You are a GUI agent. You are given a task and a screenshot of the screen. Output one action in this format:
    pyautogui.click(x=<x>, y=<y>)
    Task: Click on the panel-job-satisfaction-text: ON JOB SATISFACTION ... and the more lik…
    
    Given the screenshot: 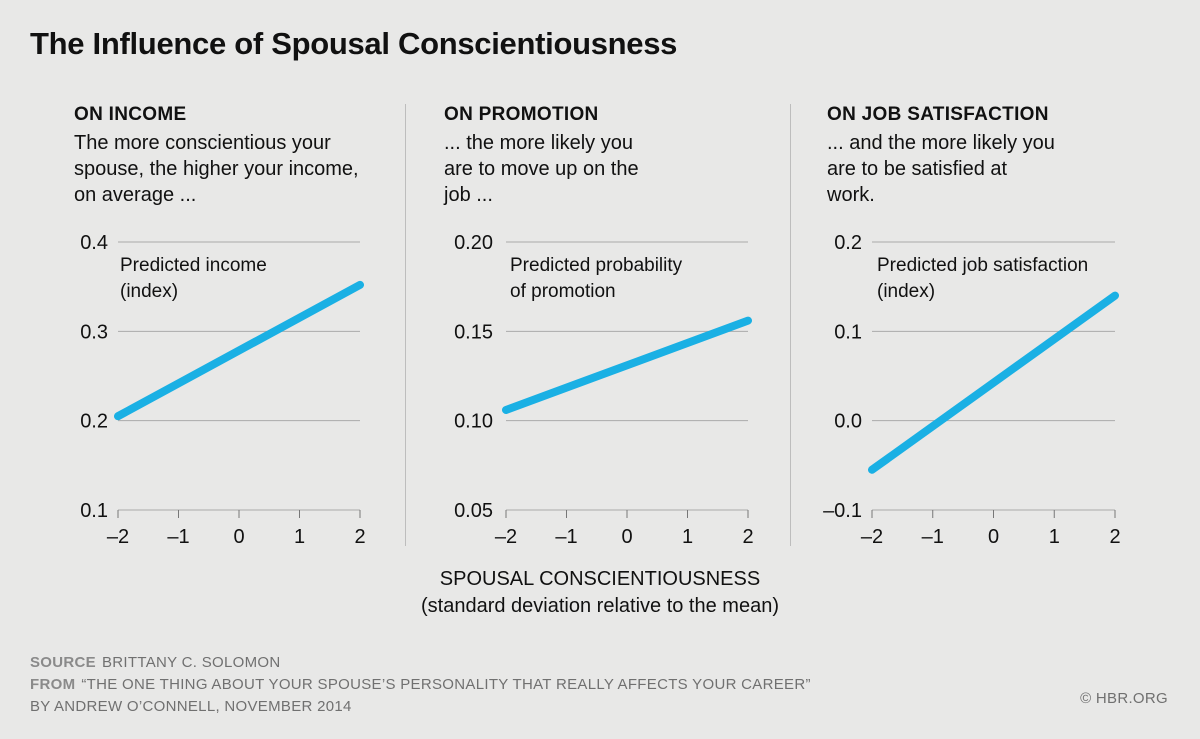 What is the action you would take?
    pyautogui.click(x=977, y=156)
    